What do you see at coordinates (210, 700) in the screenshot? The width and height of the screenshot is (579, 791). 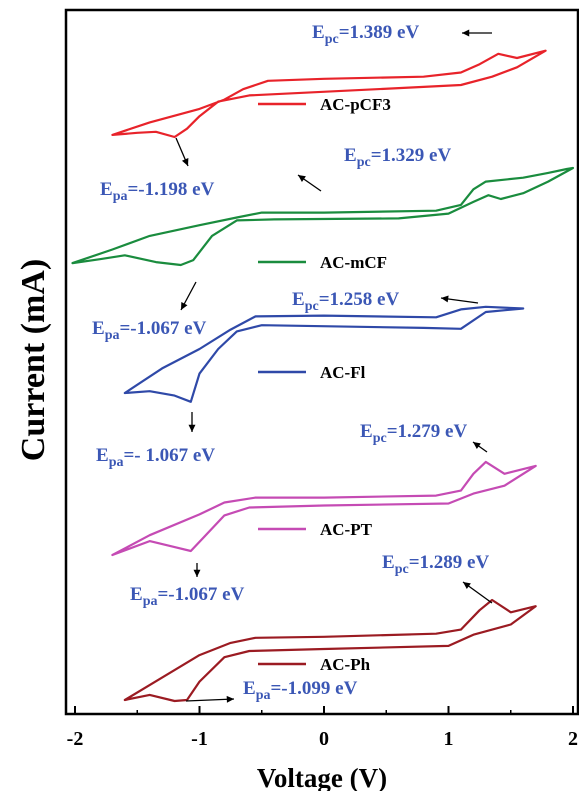 I see `annotation-arrow` at bounding box center [210, 700].